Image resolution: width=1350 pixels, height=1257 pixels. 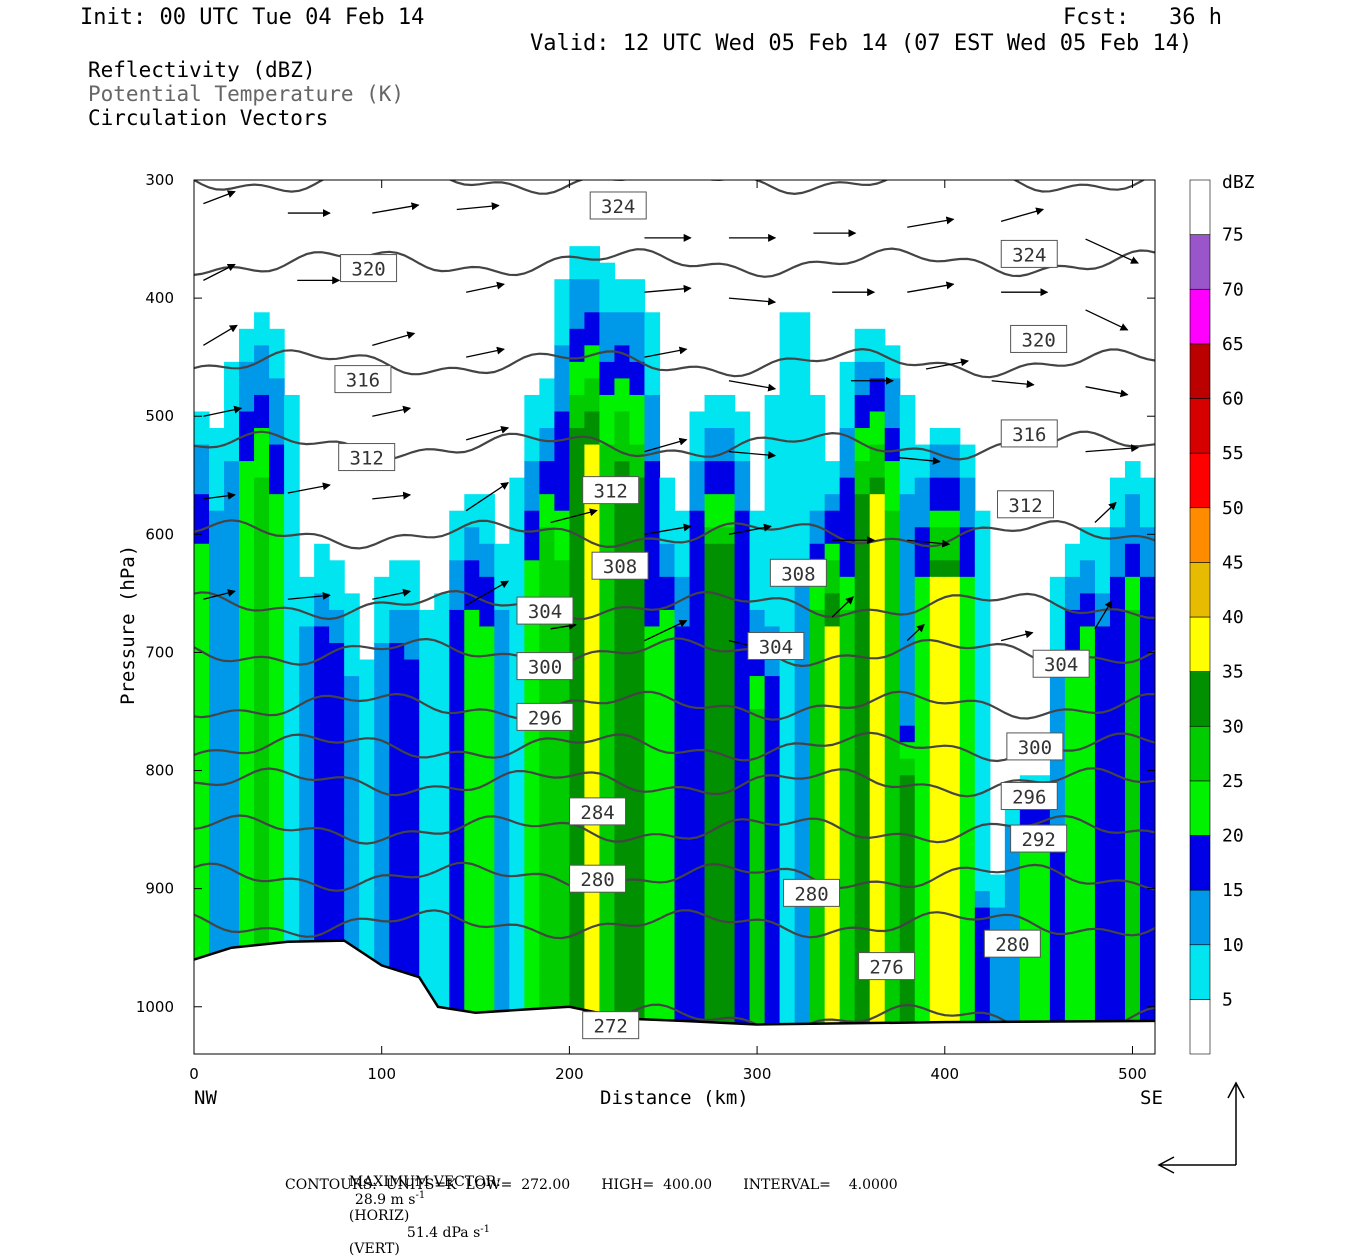 What do you see at coordinates (1025, 504) in the screenshot?
I see `contour-label-8: 312` at bounding box center [1025, 504].